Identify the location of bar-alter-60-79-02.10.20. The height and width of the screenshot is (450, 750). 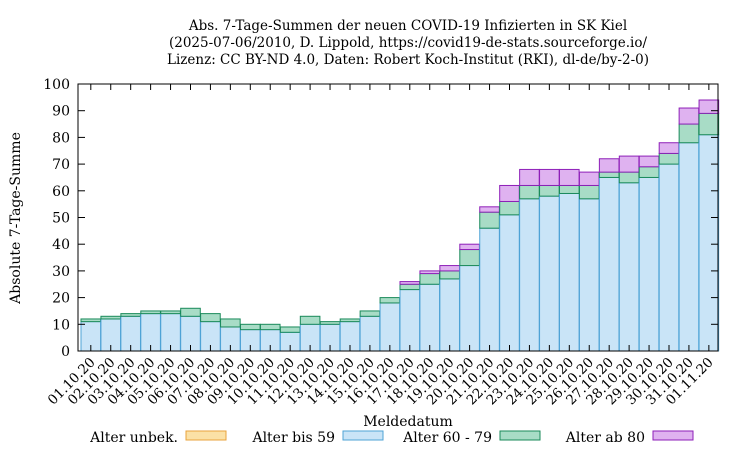
(111, 317).